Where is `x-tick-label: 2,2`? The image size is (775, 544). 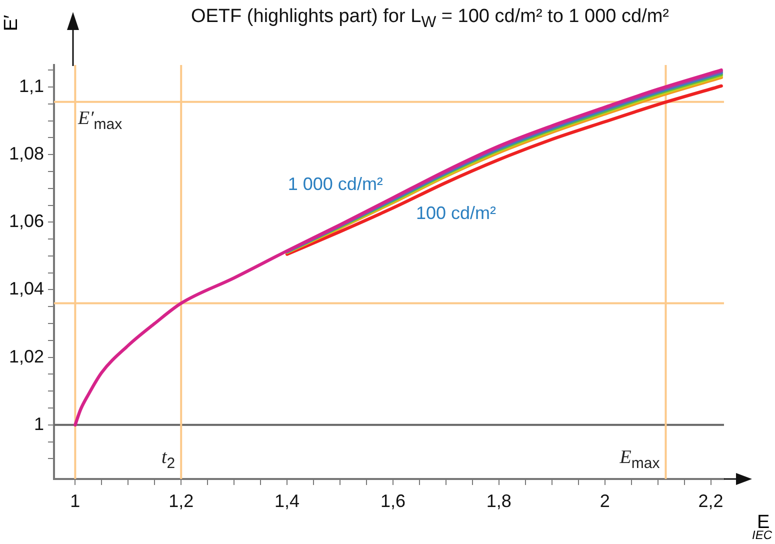
x-tick-label: 2,2 is located at coordinates (711, 500).